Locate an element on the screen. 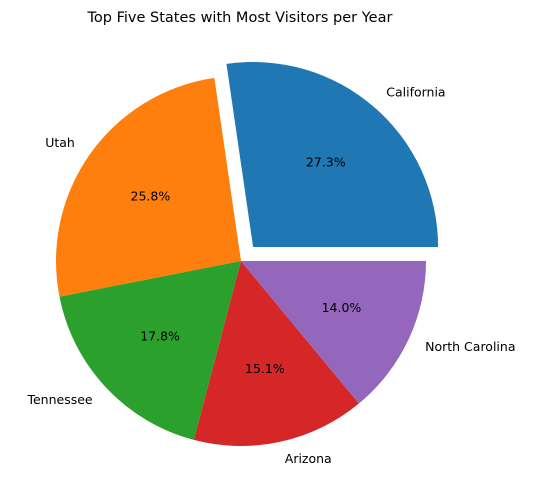 This screenshot has width=535, height=502. slice-label-tennessee: Tennessee is located at coordinates (59, 399).